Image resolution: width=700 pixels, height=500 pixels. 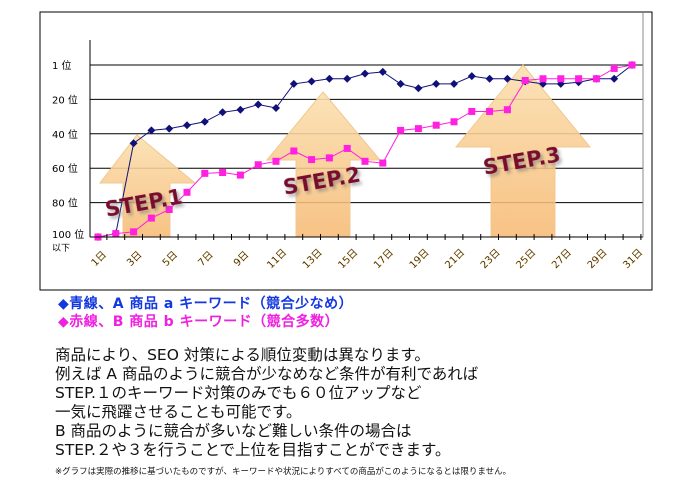 What do you see at coordinates (199, 322) in the screenshot?
I see `legend-red-series: ◆赤線、B 商品 b キーワード（競合多数）` at bounding box center [199, 322].